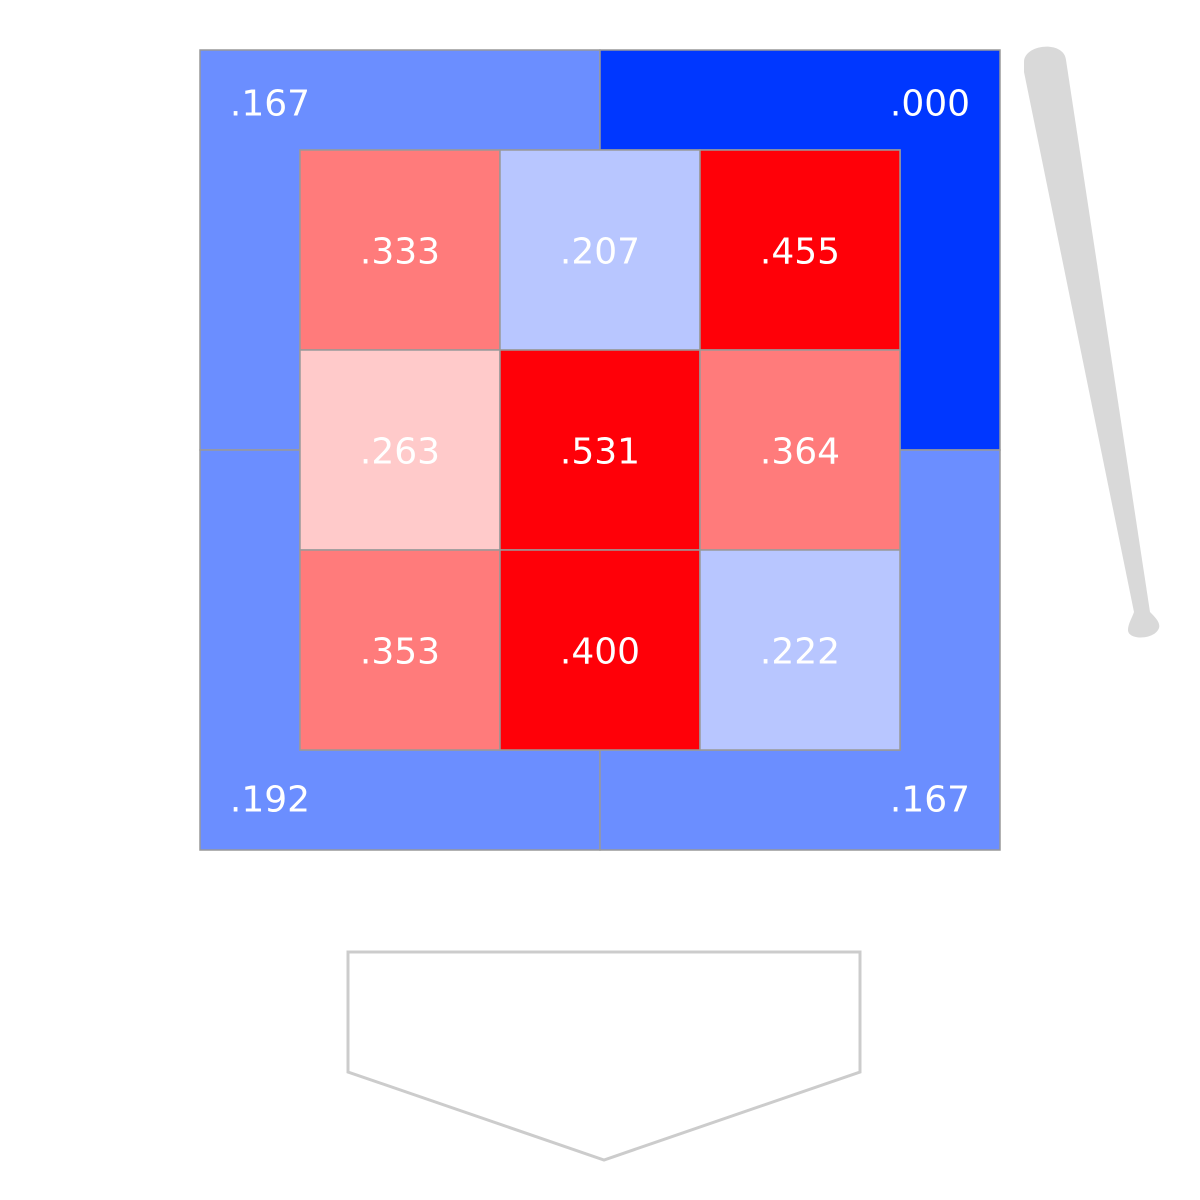 Image resolution: width=1200 pixels, height=1200 pixels. I want to click on outer-zone-label-bottom-right: .167, so click(930, 800).